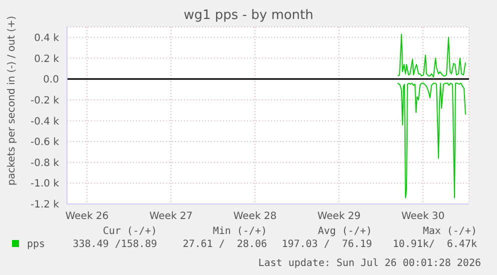 The image size is (497, 275). I want to click on x-tick-label: Week 28, so click(255, 216).